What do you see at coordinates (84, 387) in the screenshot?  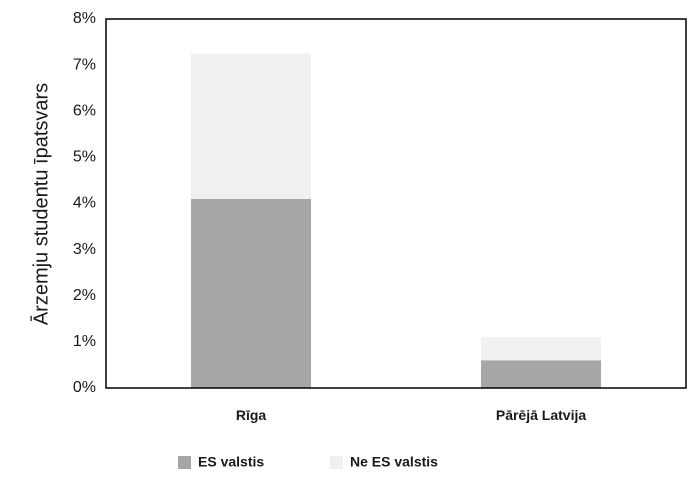 I see `y-tick-label: 0%` at bounding box center [84, 387].